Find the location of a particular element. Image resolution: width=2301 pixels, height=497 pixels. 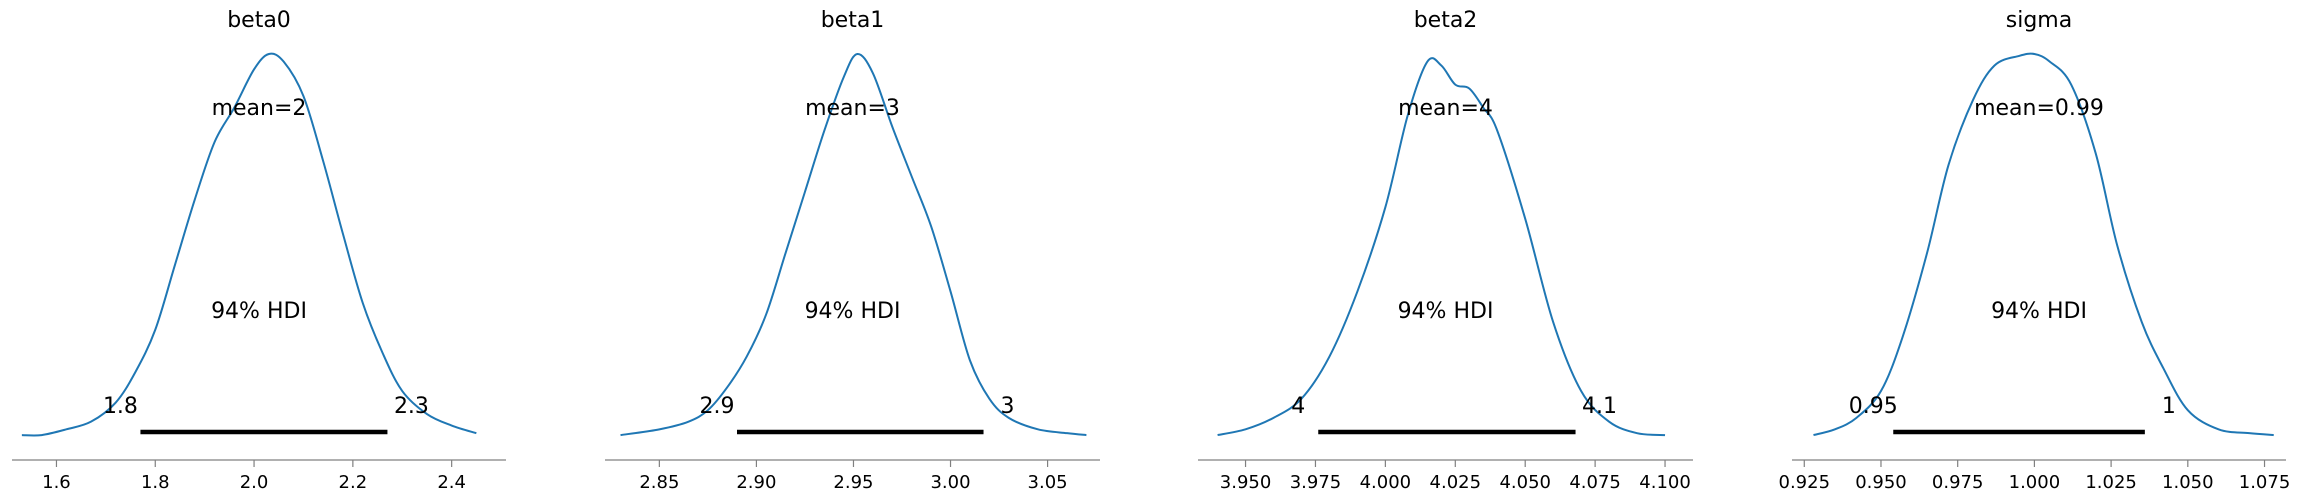

x-tick-label: 3.05 is located at coordinates (1048, 482).